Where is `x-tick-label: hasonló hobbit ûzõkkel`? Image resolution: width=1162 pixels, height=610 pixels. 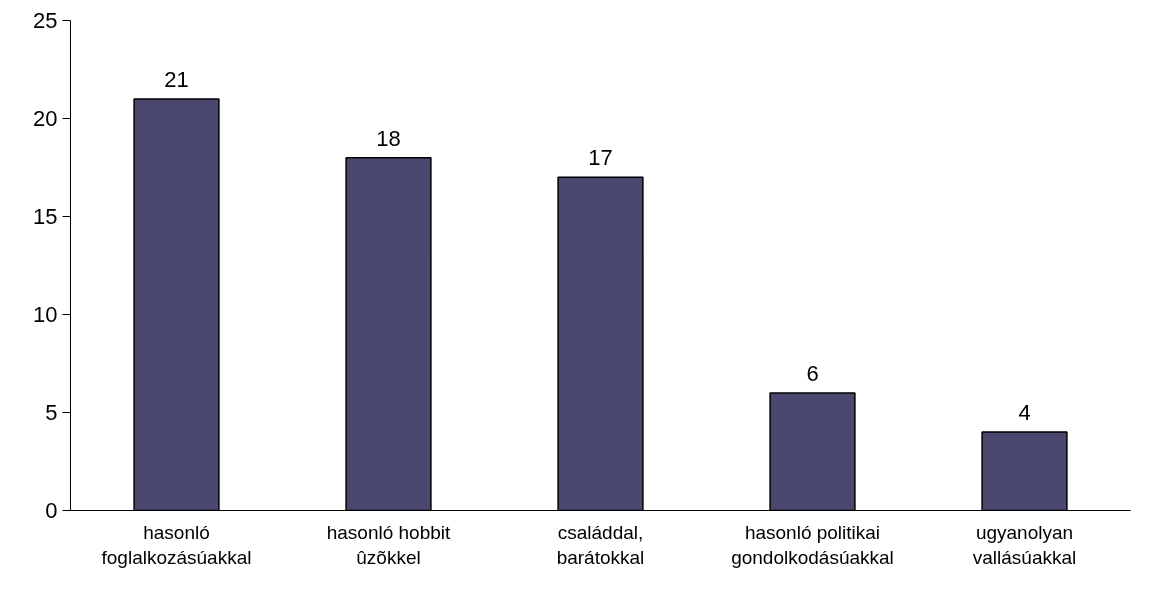 x-tick-label: hasonló hobbit ûzõkkel is located at coordinates (389, 544).